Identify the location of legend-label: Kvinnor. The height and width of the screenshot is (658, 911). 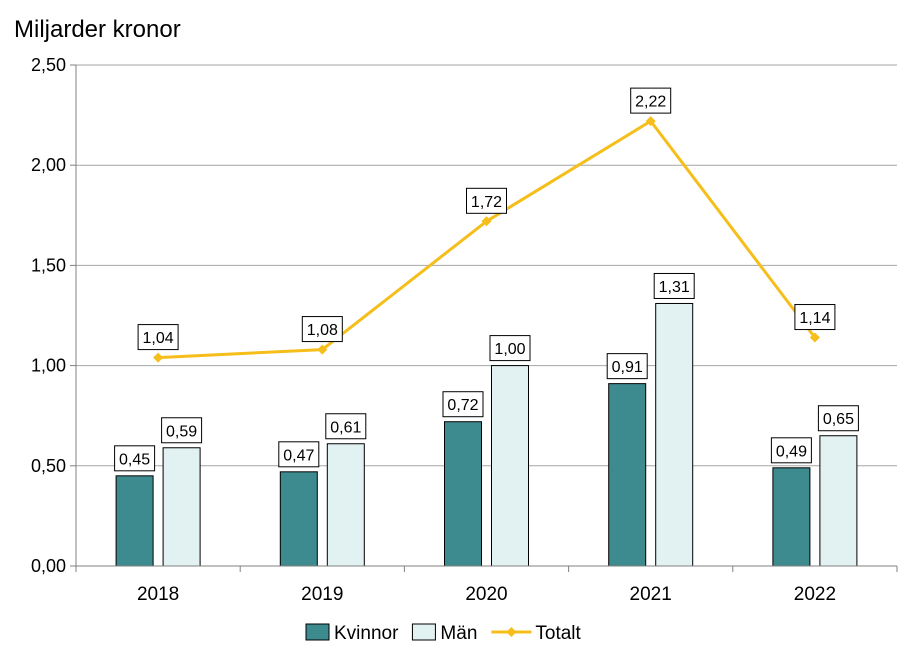
(366, 633).